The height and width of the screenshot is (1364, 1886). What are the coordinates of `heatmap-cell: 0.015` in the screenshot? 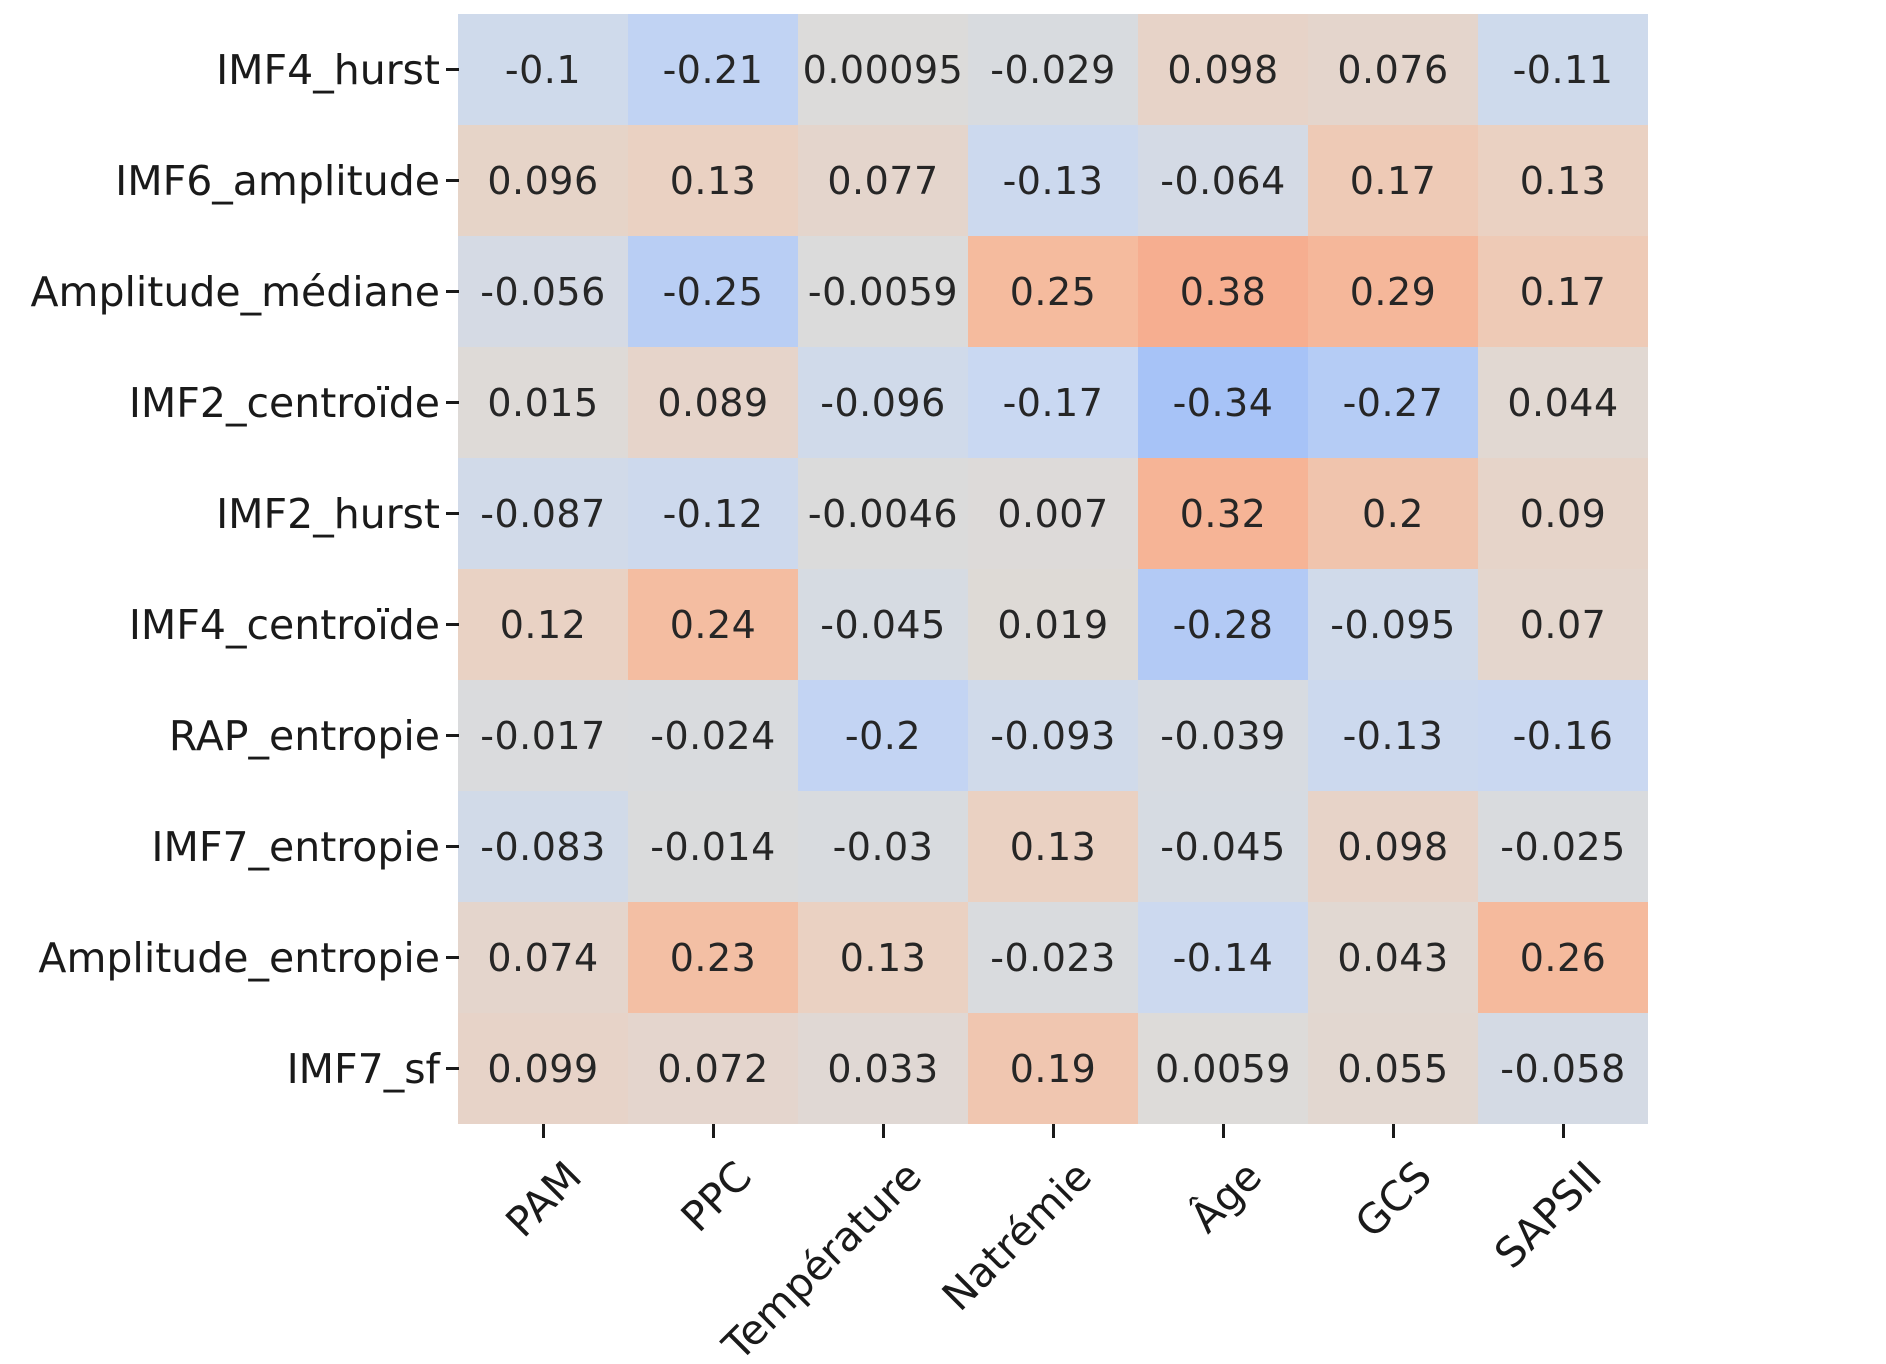 It's located at (543, 402).